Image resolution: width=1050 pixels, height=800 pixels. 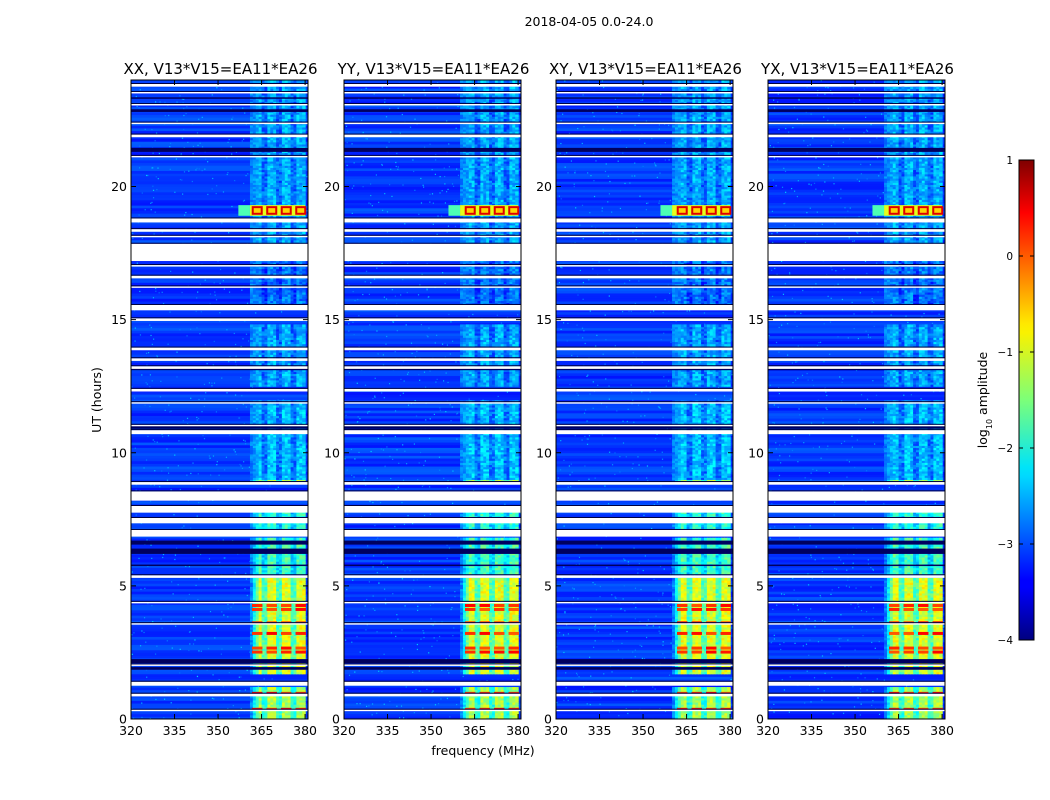 I want to click on colorbar-tick-label: 1, so click(x=1009, y=161).